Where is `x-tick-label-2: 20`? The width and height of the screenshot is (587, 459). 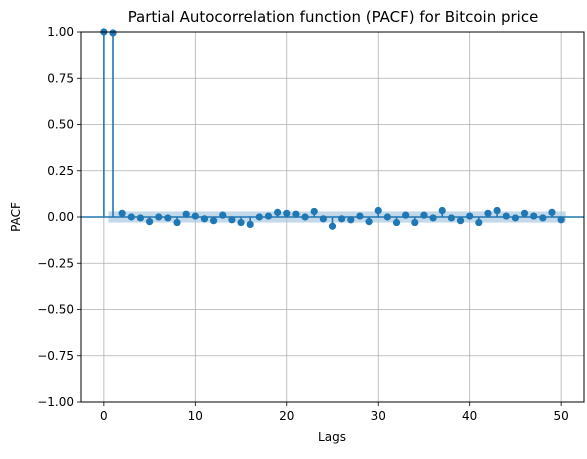
x-tick-label-2: 20 is located at coordinates (286, 416).